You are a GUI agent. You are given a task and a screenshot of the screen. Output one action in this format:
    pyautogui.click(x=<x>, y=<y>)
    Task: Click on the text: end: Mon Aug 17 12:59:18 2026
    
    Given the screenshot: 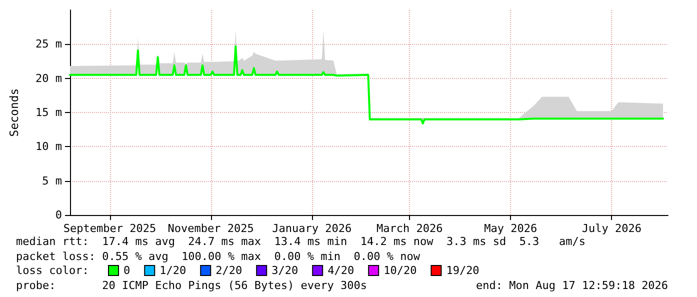 What is the action you would take?
    pyautogui.click(x=572, y=285)
    